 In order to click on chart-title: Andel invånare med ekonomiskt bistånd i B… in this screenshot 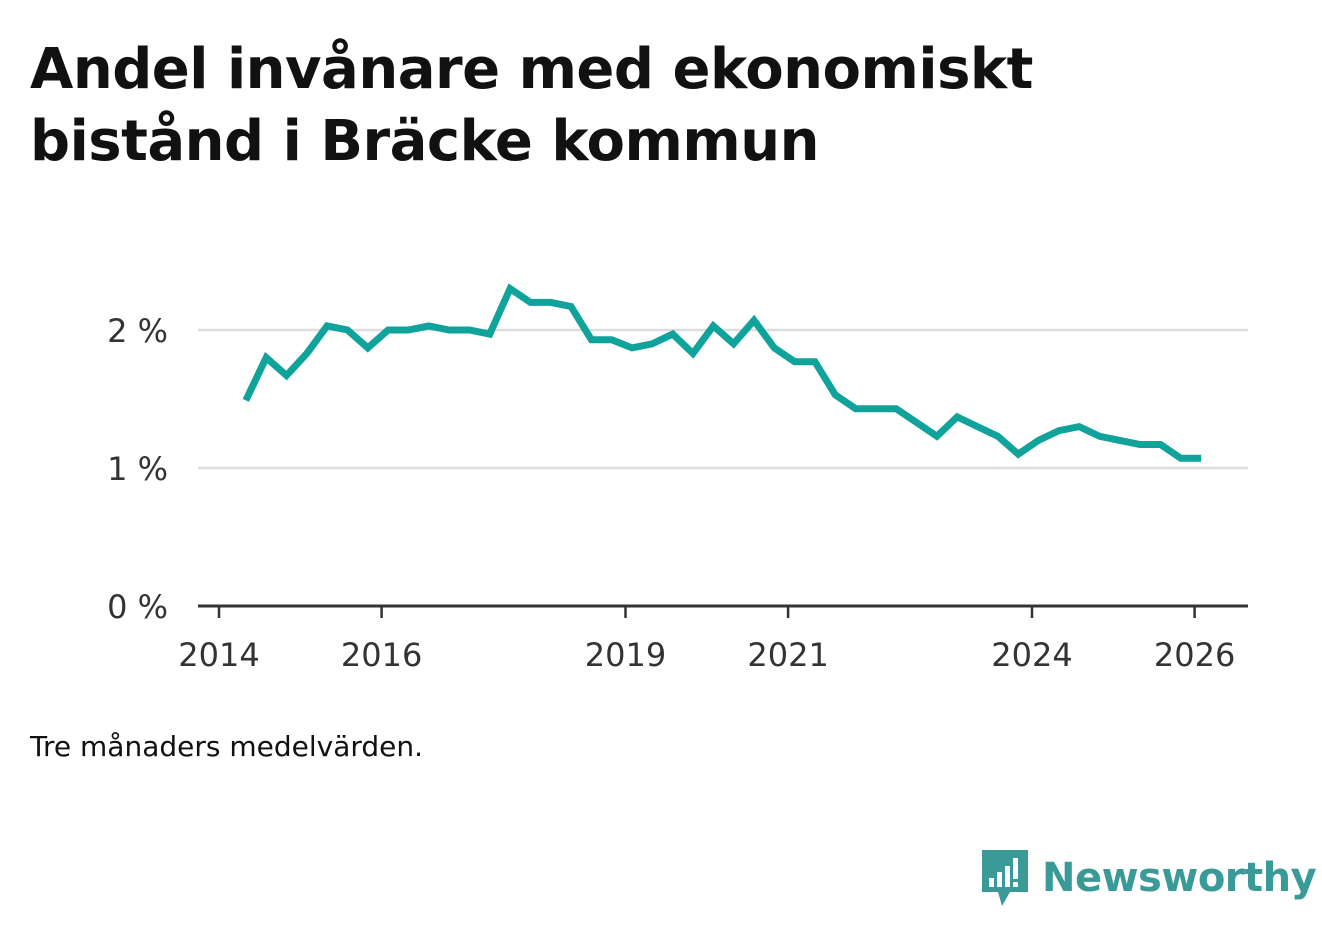, I will do `click(531, 105)`.